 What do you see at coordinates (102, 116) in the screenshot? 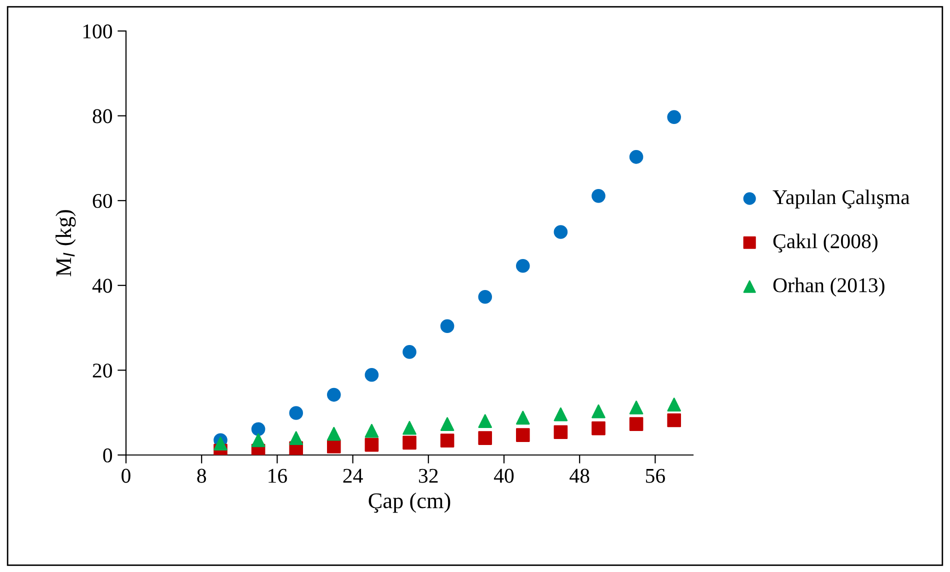
I see `y-tick-label: 80` at bounding box center [102, 116].